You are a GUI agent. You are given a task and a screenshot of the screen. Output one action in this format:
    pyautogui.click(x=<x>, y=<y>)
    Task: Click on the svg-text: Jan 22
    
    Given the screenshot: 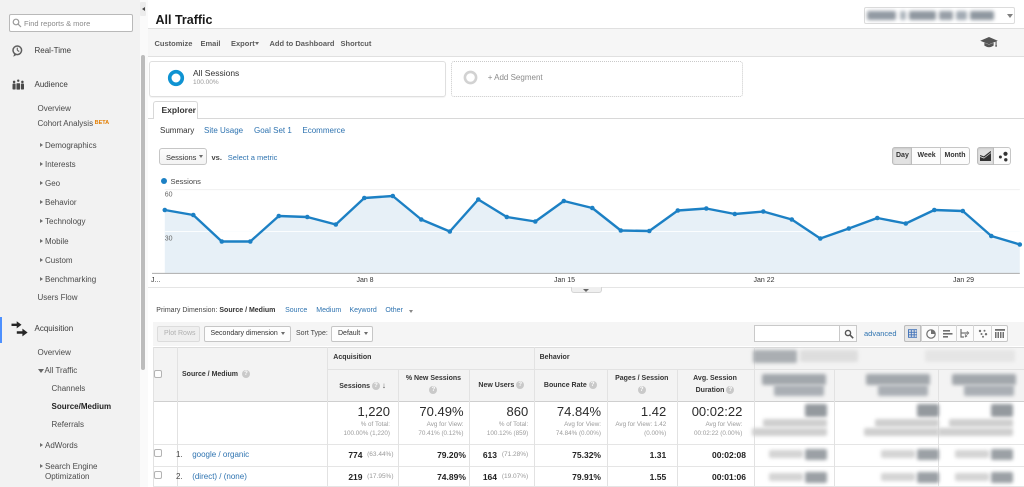 What is the action you would take?
    pyautogui.click(x=763, y=280)
    